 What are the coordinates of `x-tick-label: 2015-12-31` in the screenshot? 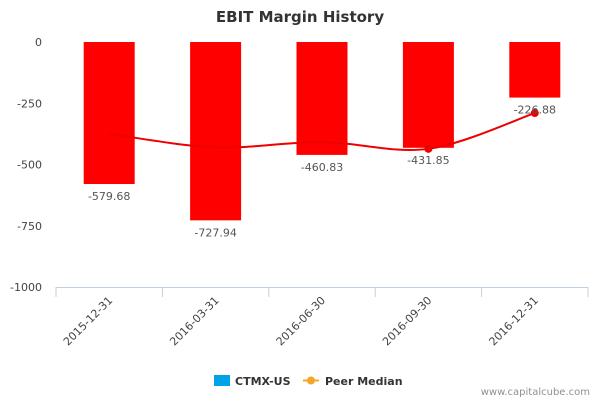 It's located at (88, 321).